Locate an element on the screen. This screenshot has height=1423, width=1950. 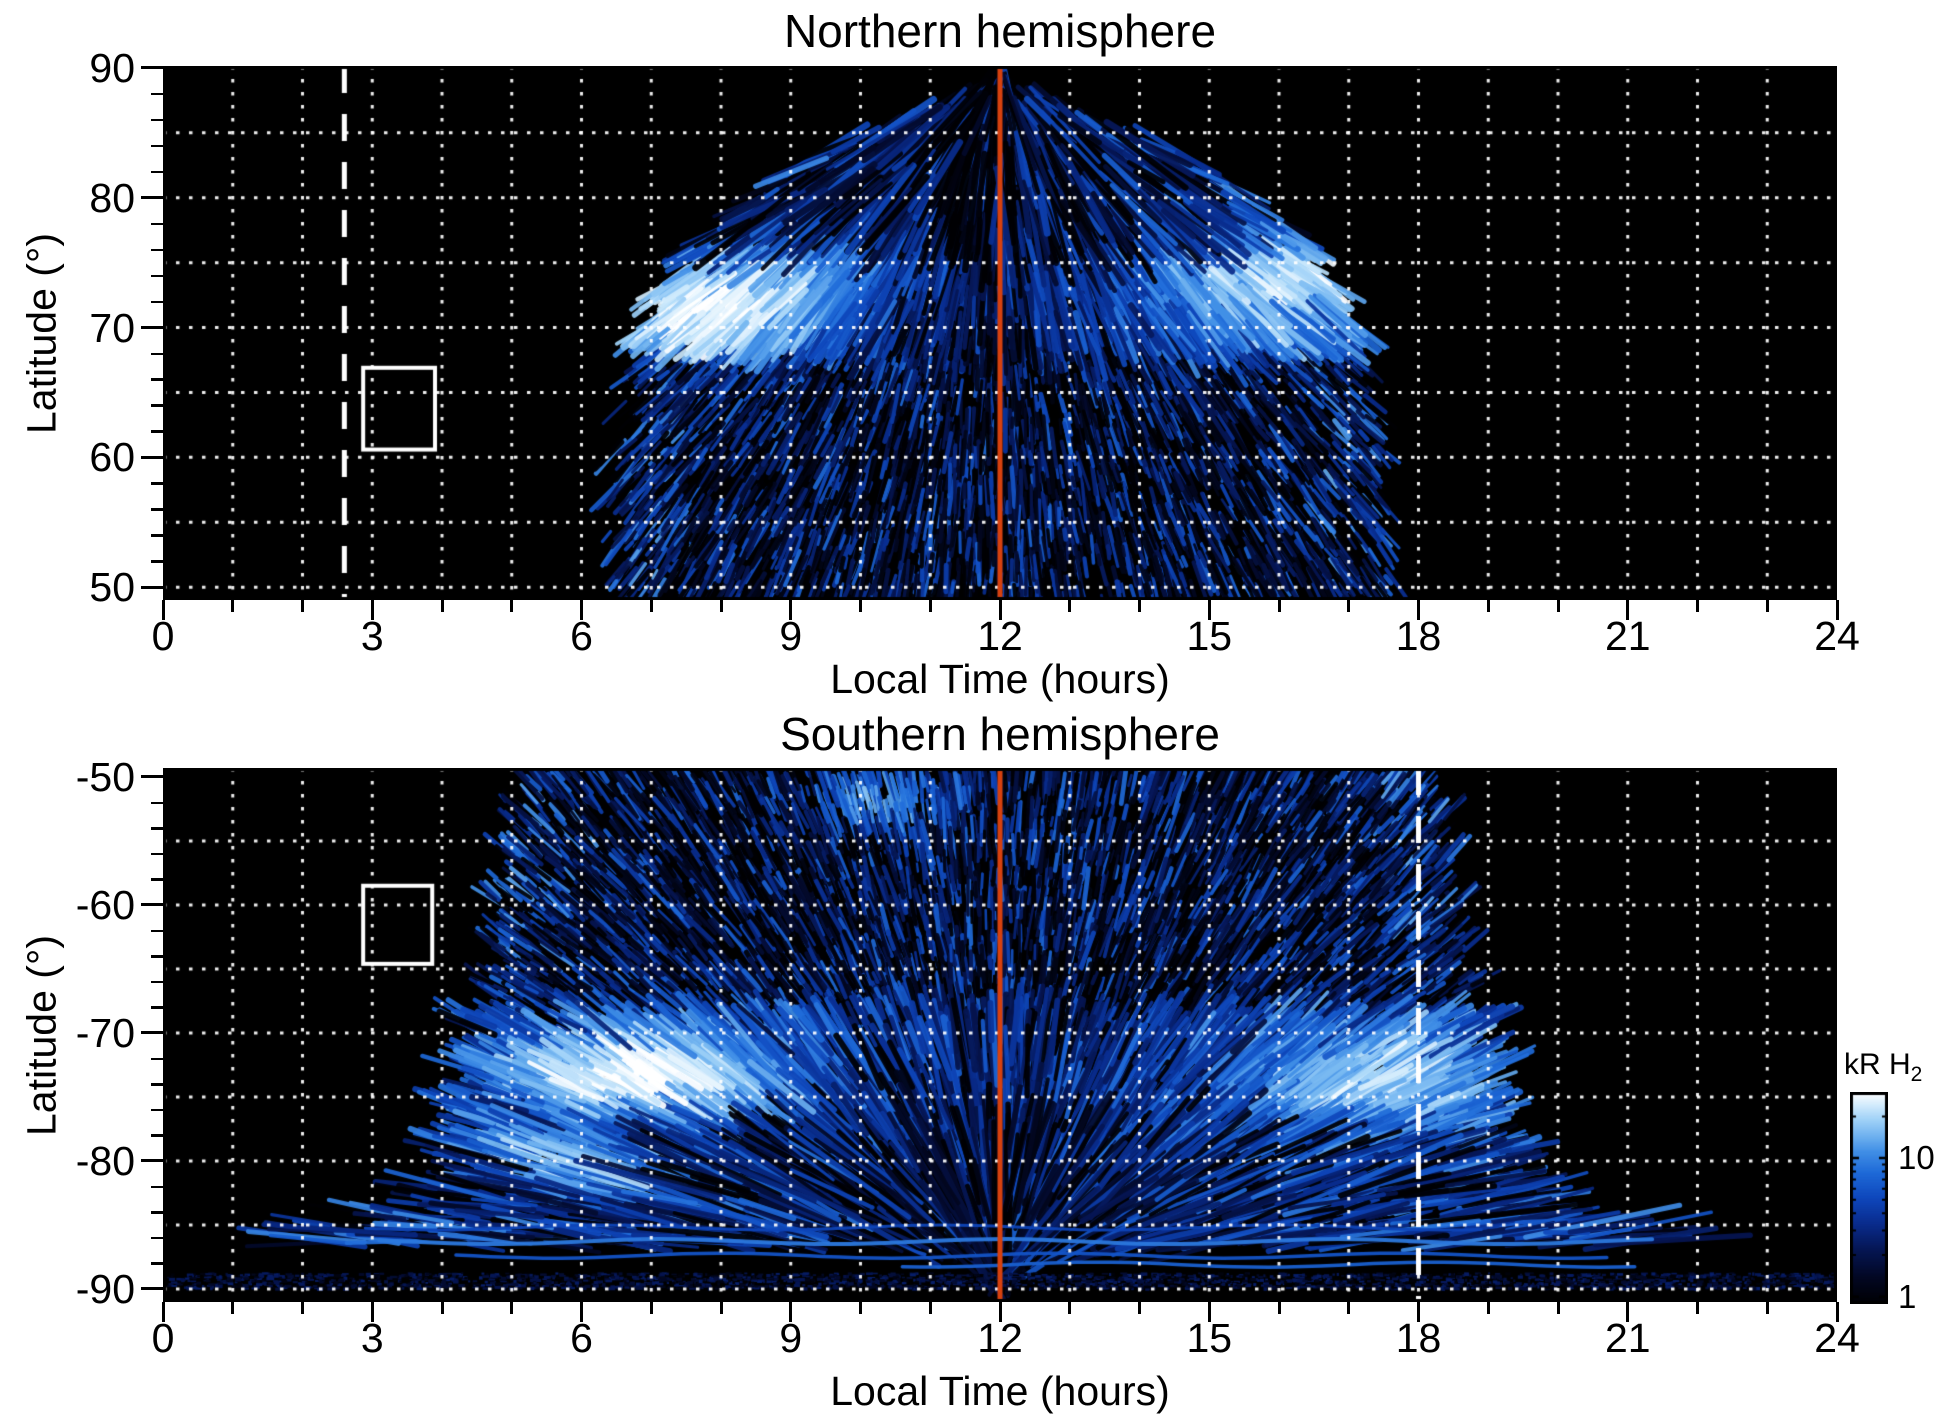
y-axis-tick-label: 60 is located at coordinates (112, 457).